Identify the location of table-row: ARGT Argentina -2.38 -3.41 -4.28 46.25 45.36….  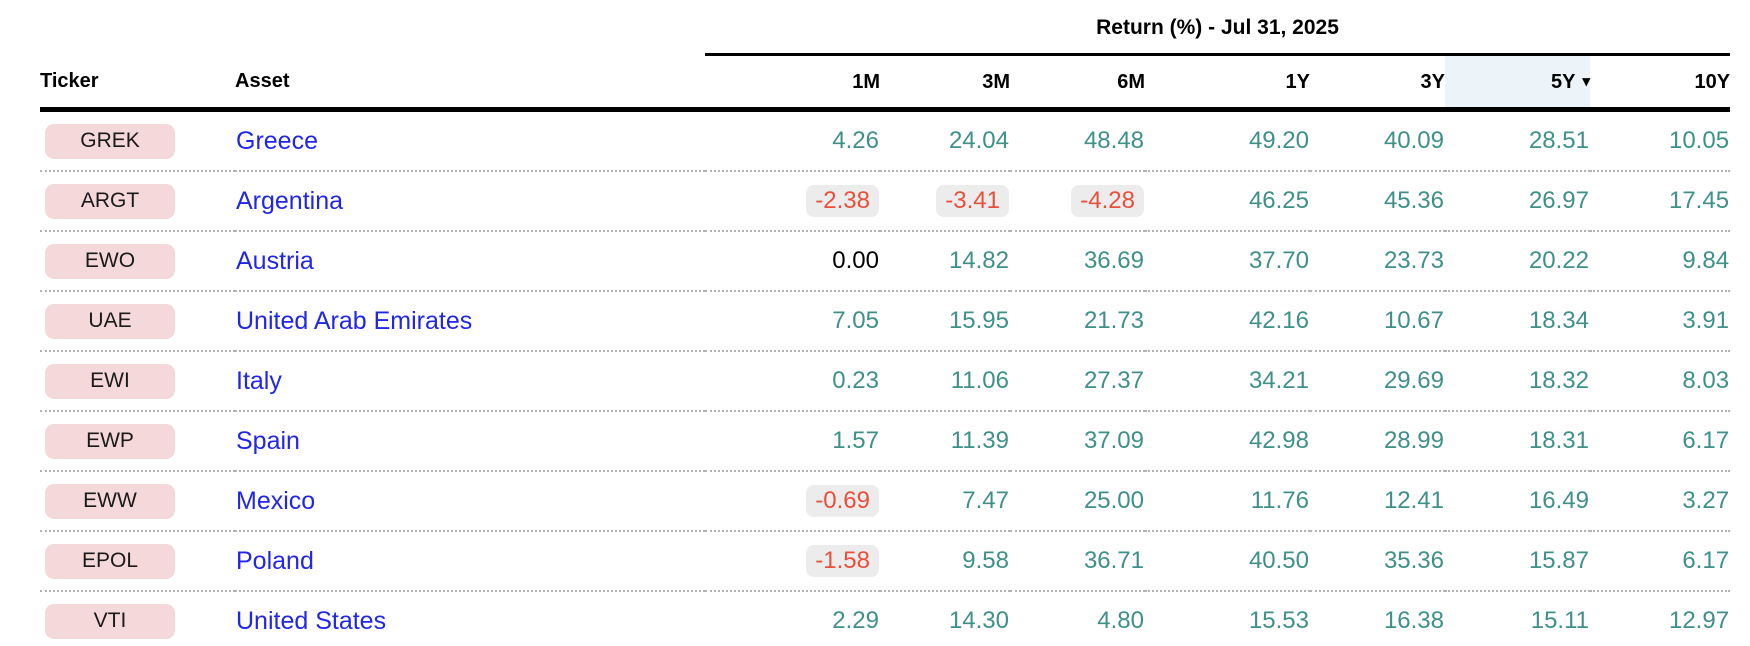
(885, 201).